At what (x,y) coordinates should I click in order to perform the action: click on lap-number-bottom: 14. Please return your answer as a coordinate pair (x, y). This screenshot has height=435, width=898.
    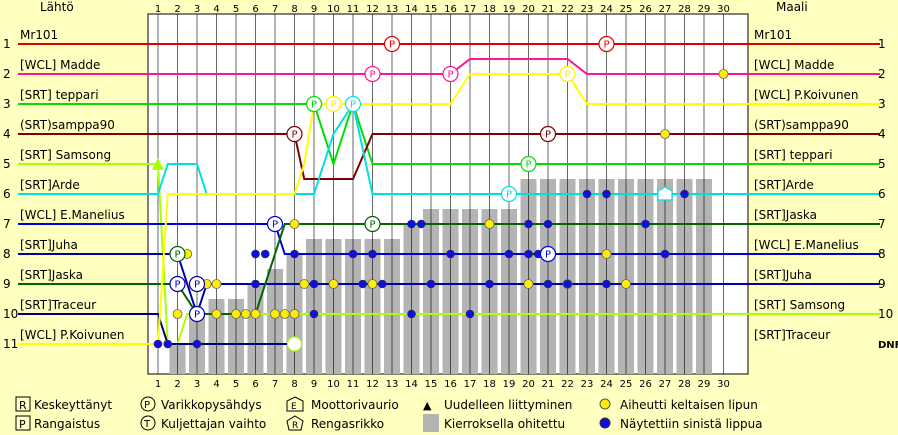
    Looking at the image, I should click on (411, 384).